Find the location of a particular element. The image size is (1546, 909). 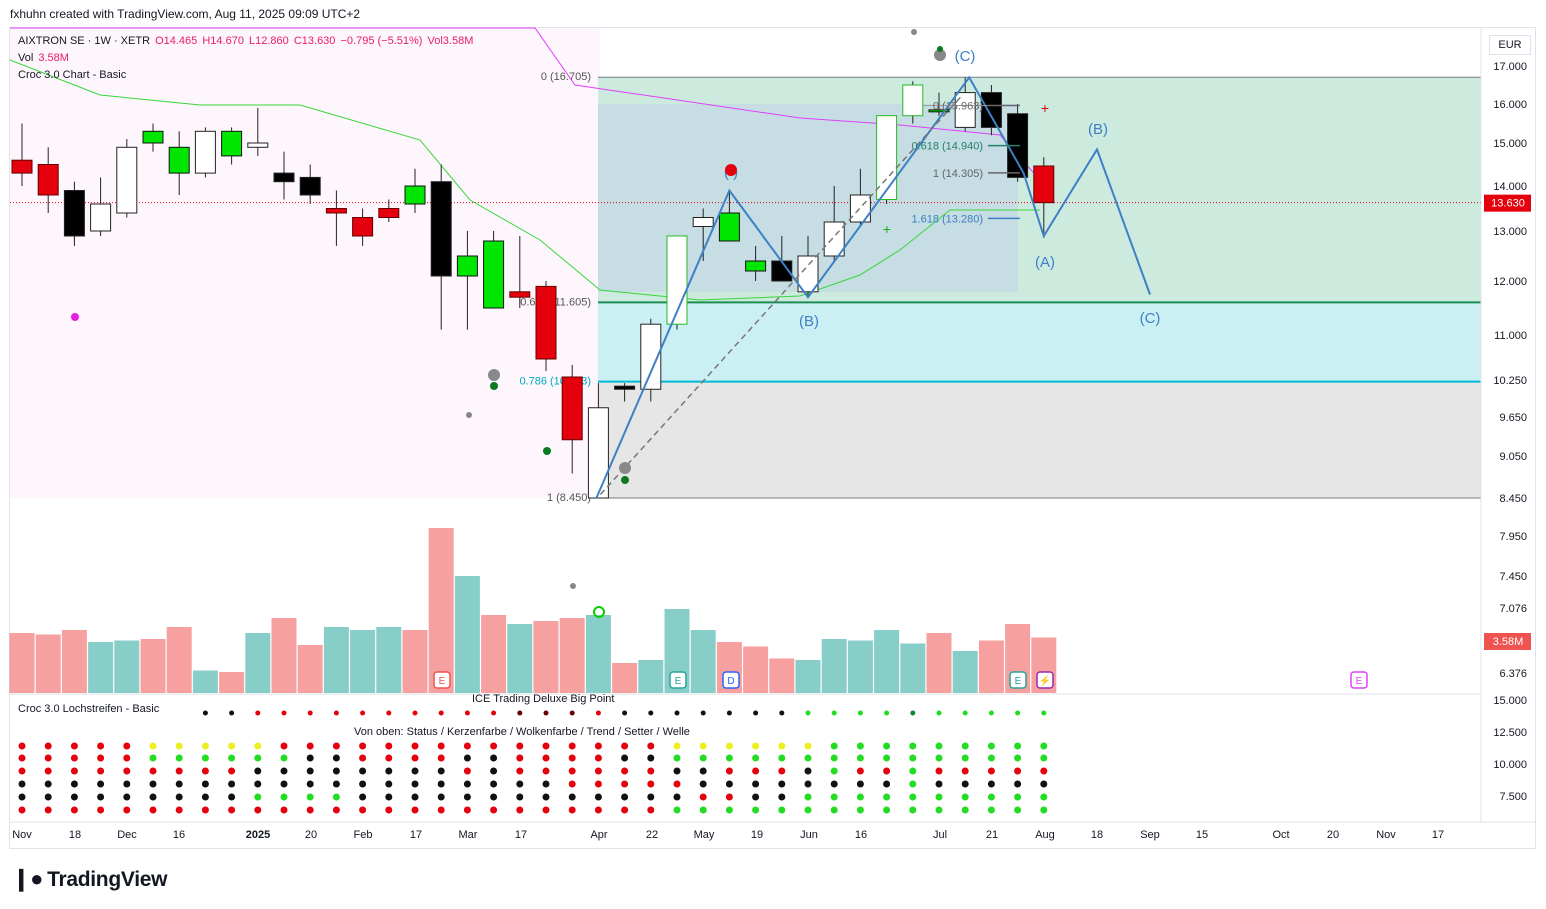

time-axis-label: 18 is located at coordinates (75, 835).